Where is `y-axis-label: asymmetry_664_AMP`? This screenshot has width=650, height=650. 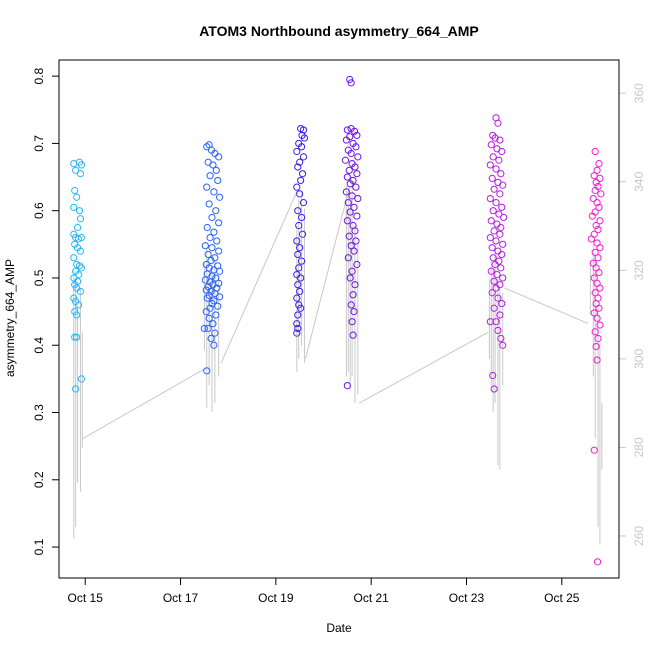 y-axis-label: asymmetry_664_AMP is located at coordinates (10, 318).